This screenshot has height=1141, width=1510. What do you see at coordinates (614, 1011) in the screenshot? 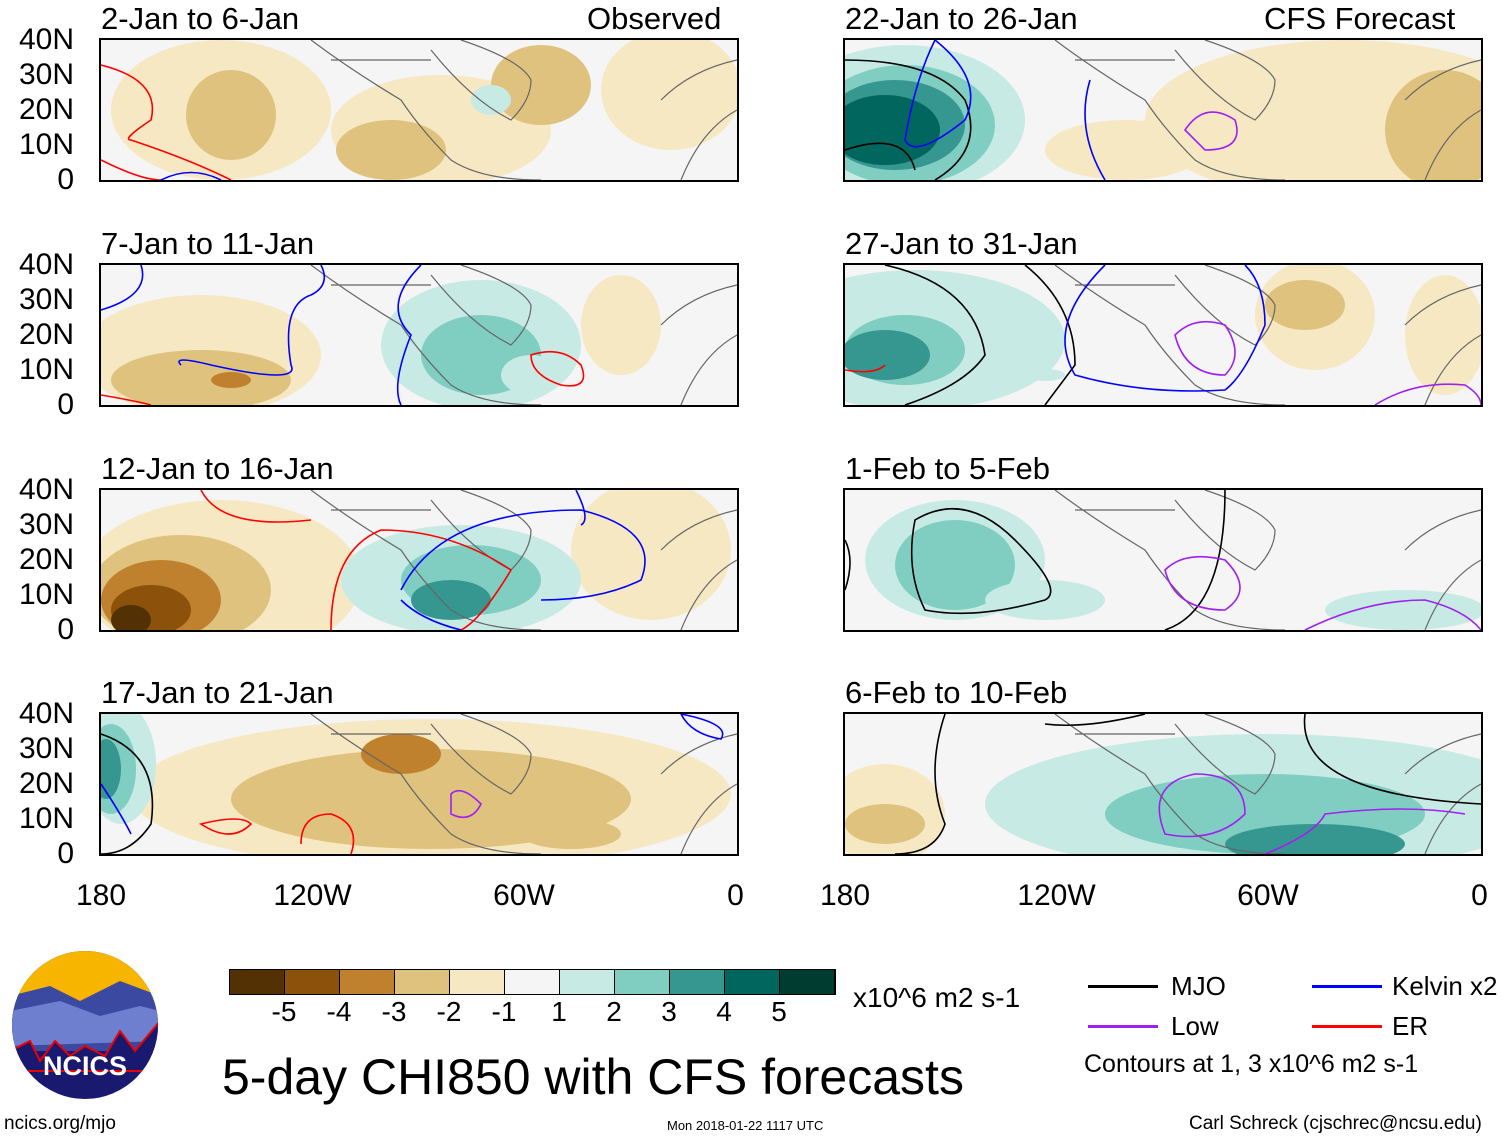
I see `colorbar-label: 2` at bounding box center [614, 1011].